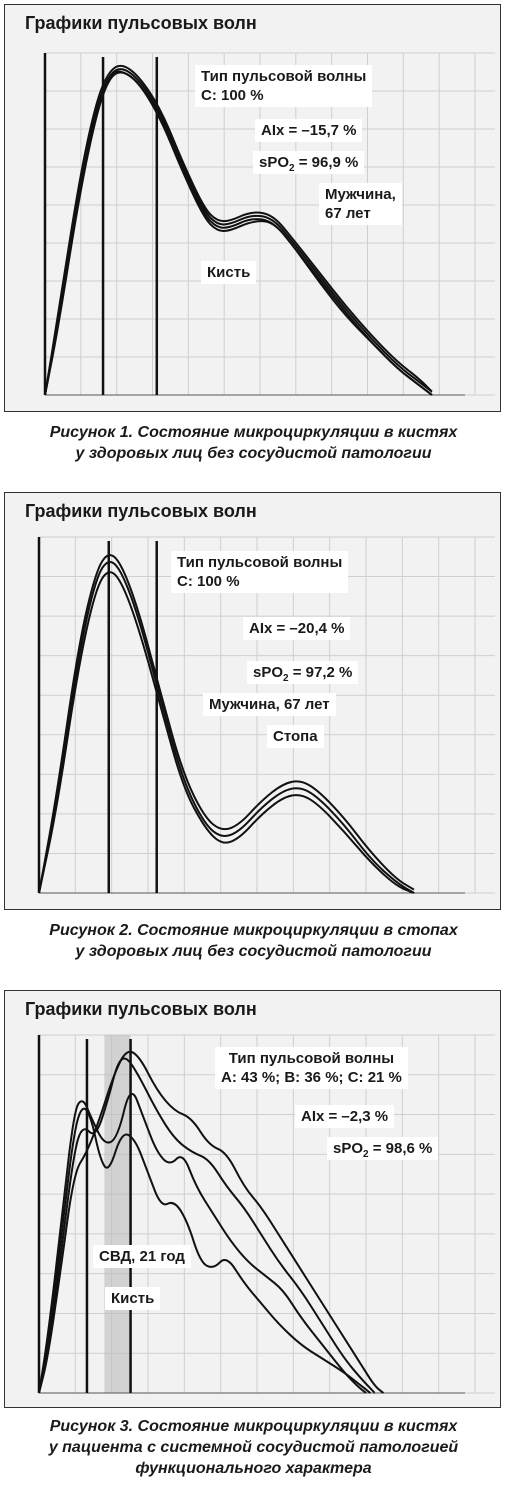  Describe the element at coordinates (345, 1116) in the screenshot. I see `aix-label: AIx = –2,3 %` at that location.